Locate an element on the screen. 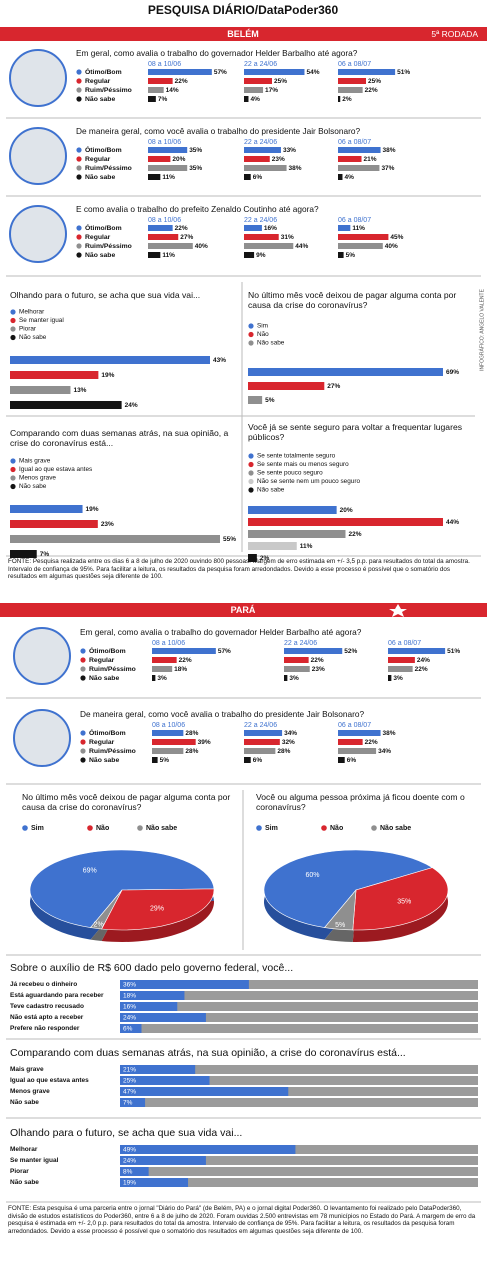 This screenshot has height=1265, width=487. category-label: Teve cadastro recusado is located at coordinates (47, 1006).